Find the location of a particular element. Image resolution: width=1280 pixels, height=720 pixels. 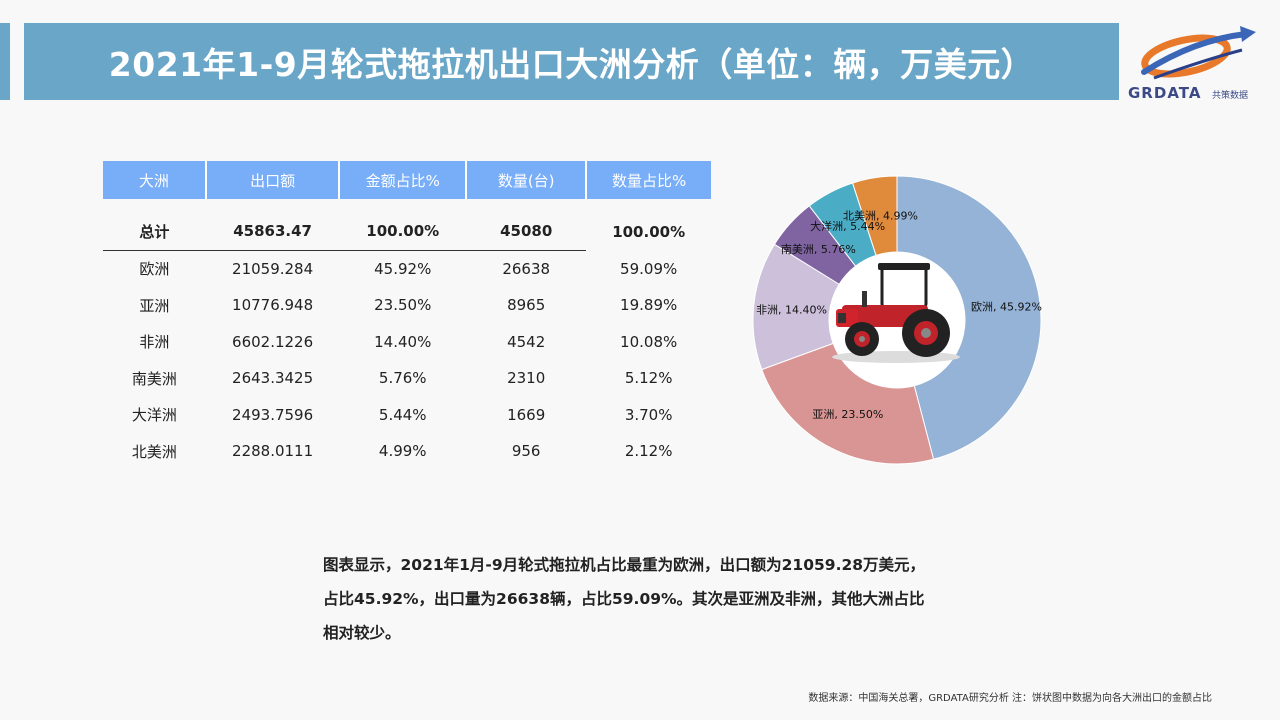

cell: 5.76% is located at coordinates (402, 378).